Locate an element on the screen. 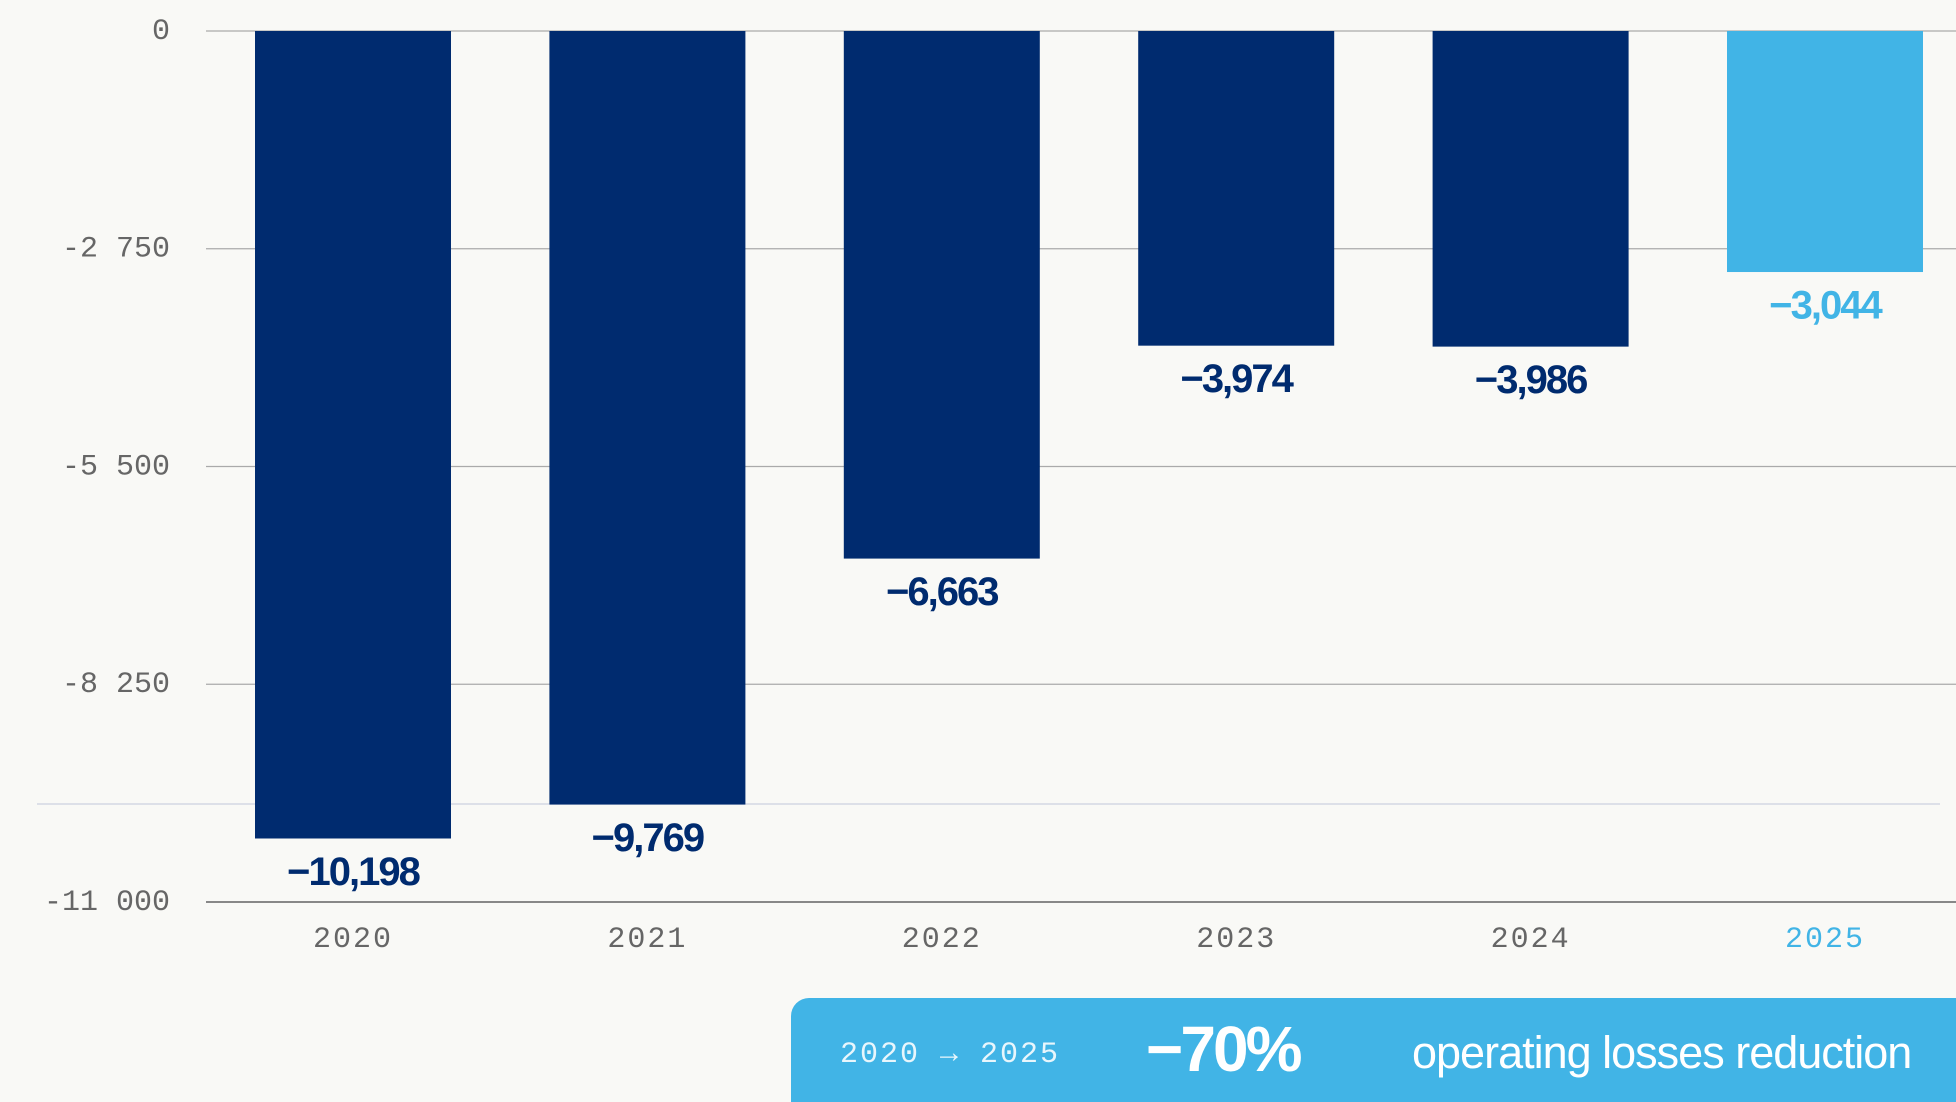 This screenshot has width=1956, height=1102. y-tick-label: -8 250 is located at coordinates (116, 685).